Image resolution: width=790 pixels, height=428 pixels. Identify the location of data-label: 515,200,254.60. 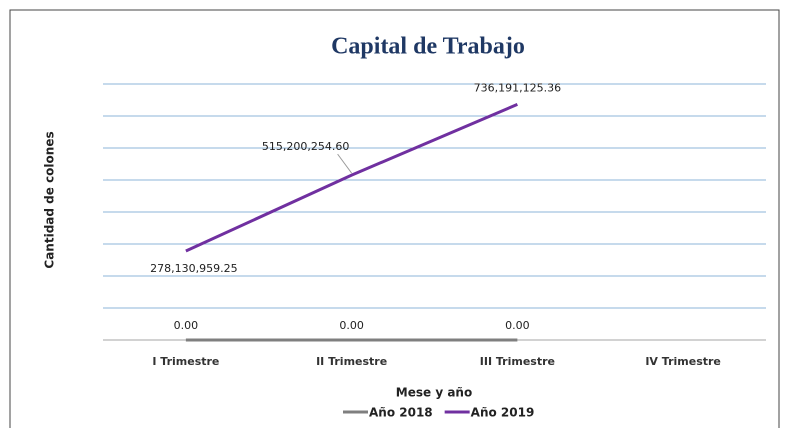
(305, 146).